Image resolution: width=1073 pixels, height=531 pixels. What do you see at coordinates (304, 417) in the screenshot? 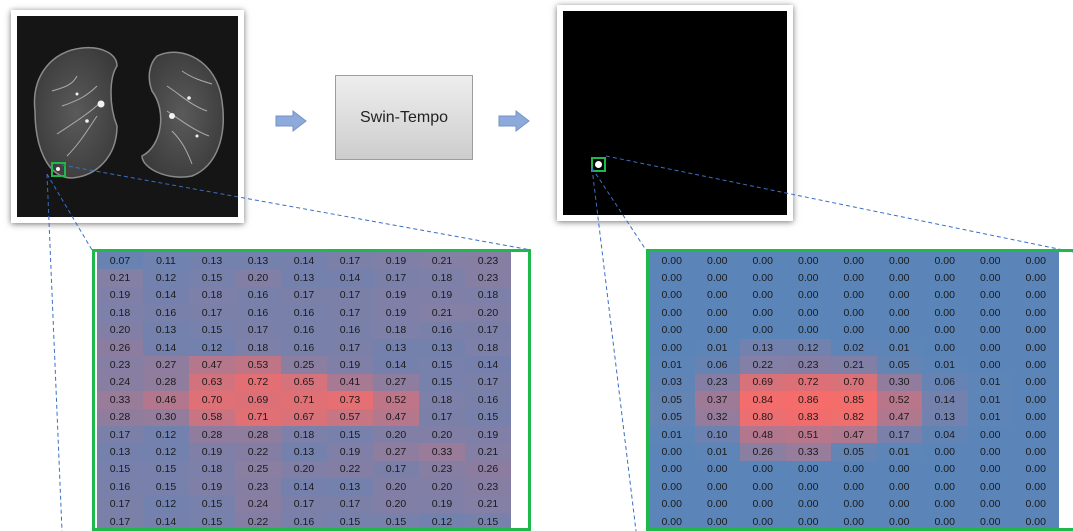
I see `input-grid-cell: 0.67` at bounding box center [304, 417].